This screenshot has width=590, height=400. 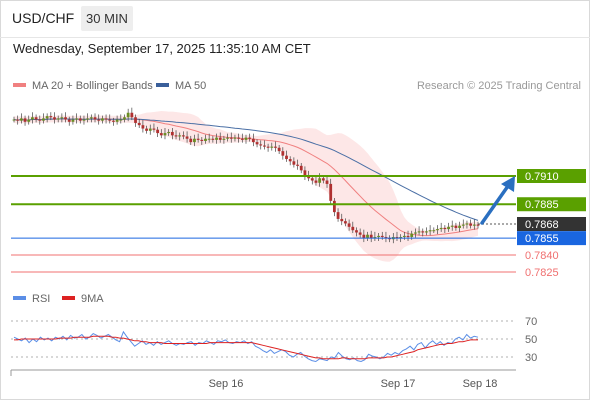 I want to click on ma50-swatch, so click(x=162, y=85).